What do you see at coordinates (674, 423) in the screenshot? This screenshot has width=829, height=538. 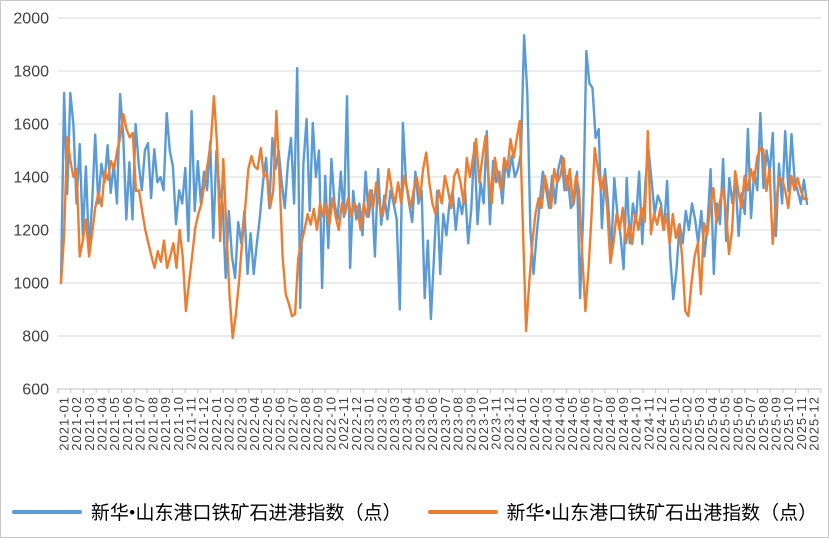 I see `svg-text: 2025-01` at bounding box center [674, 423].